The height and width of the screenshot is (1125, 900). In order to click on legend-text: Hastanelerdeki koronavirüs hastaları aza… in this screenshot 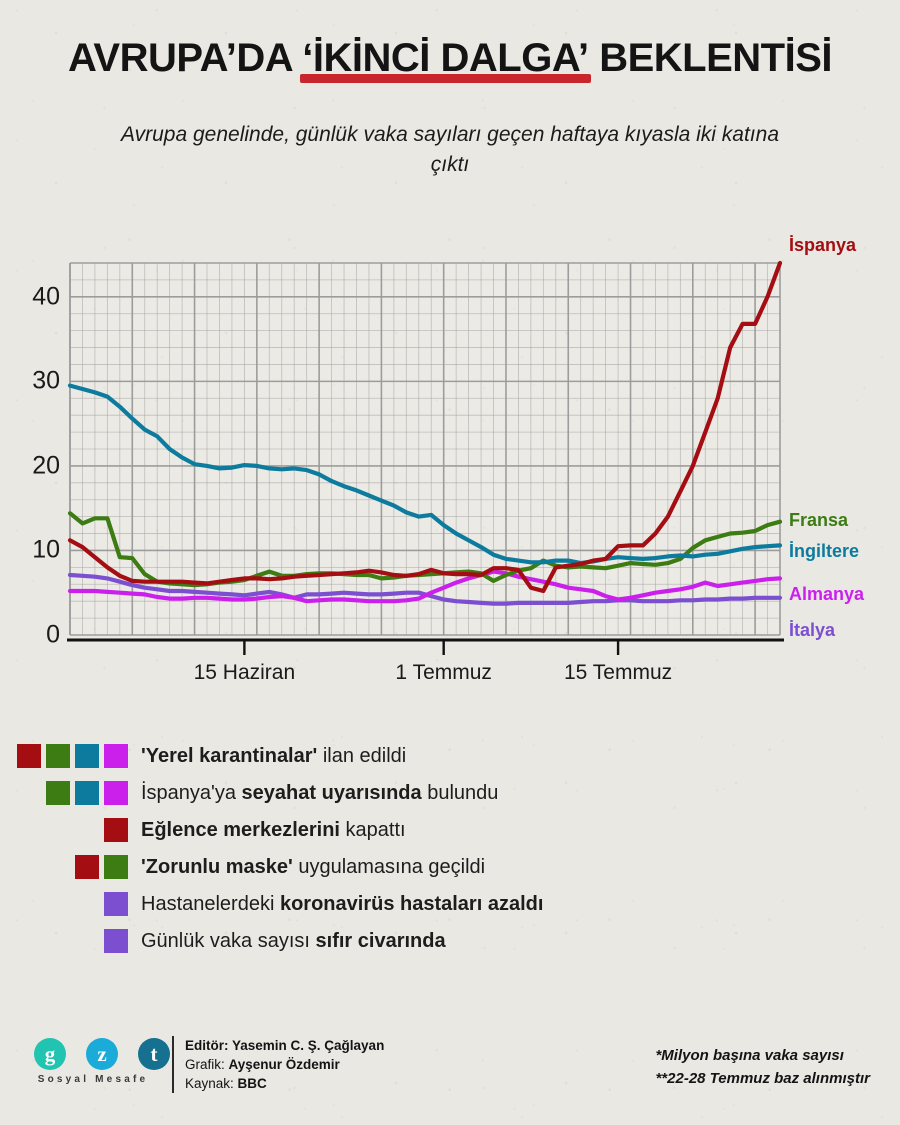, I will do `click(342, 904)`.